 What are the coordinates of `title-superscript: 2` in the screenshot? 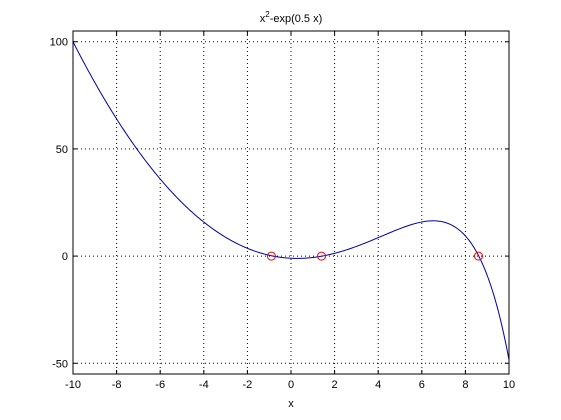 It's located at (267, 14).